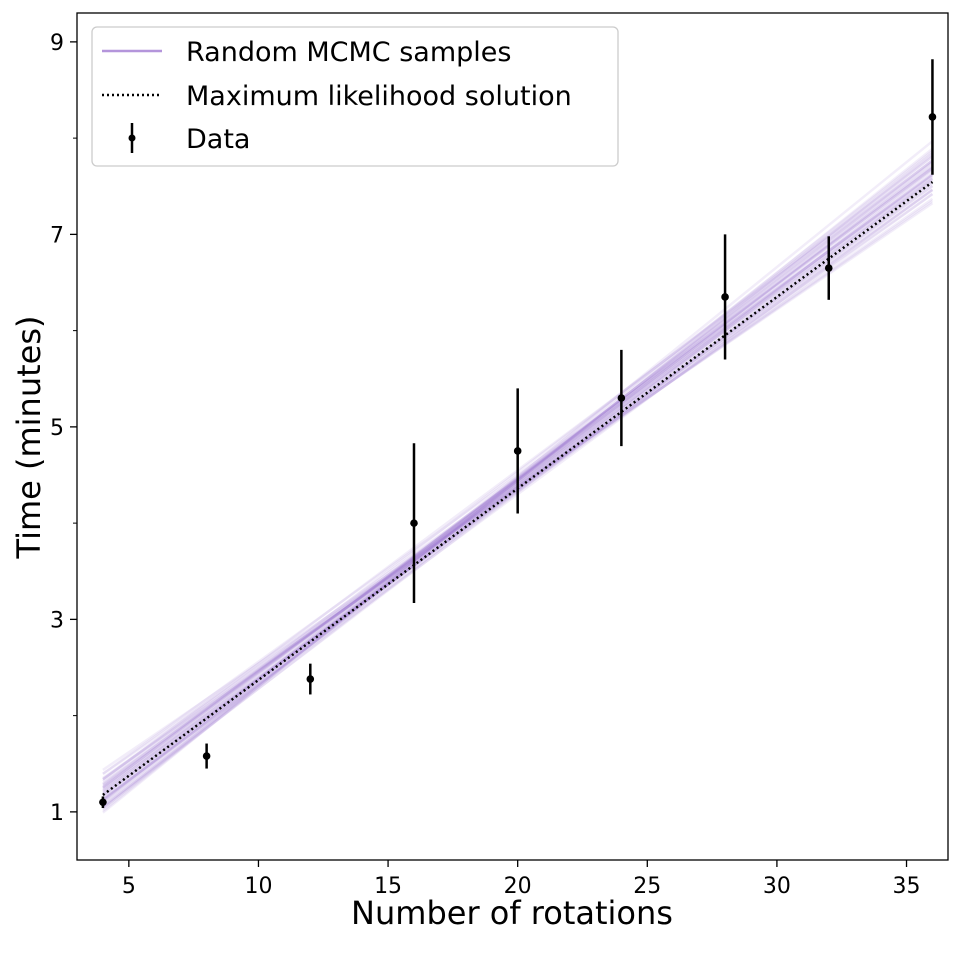 Image resolution: width=960 pixels, height=960 pixels. I want to click on legend-mcmc-label: Random MCMC samples, so click(348, 52).